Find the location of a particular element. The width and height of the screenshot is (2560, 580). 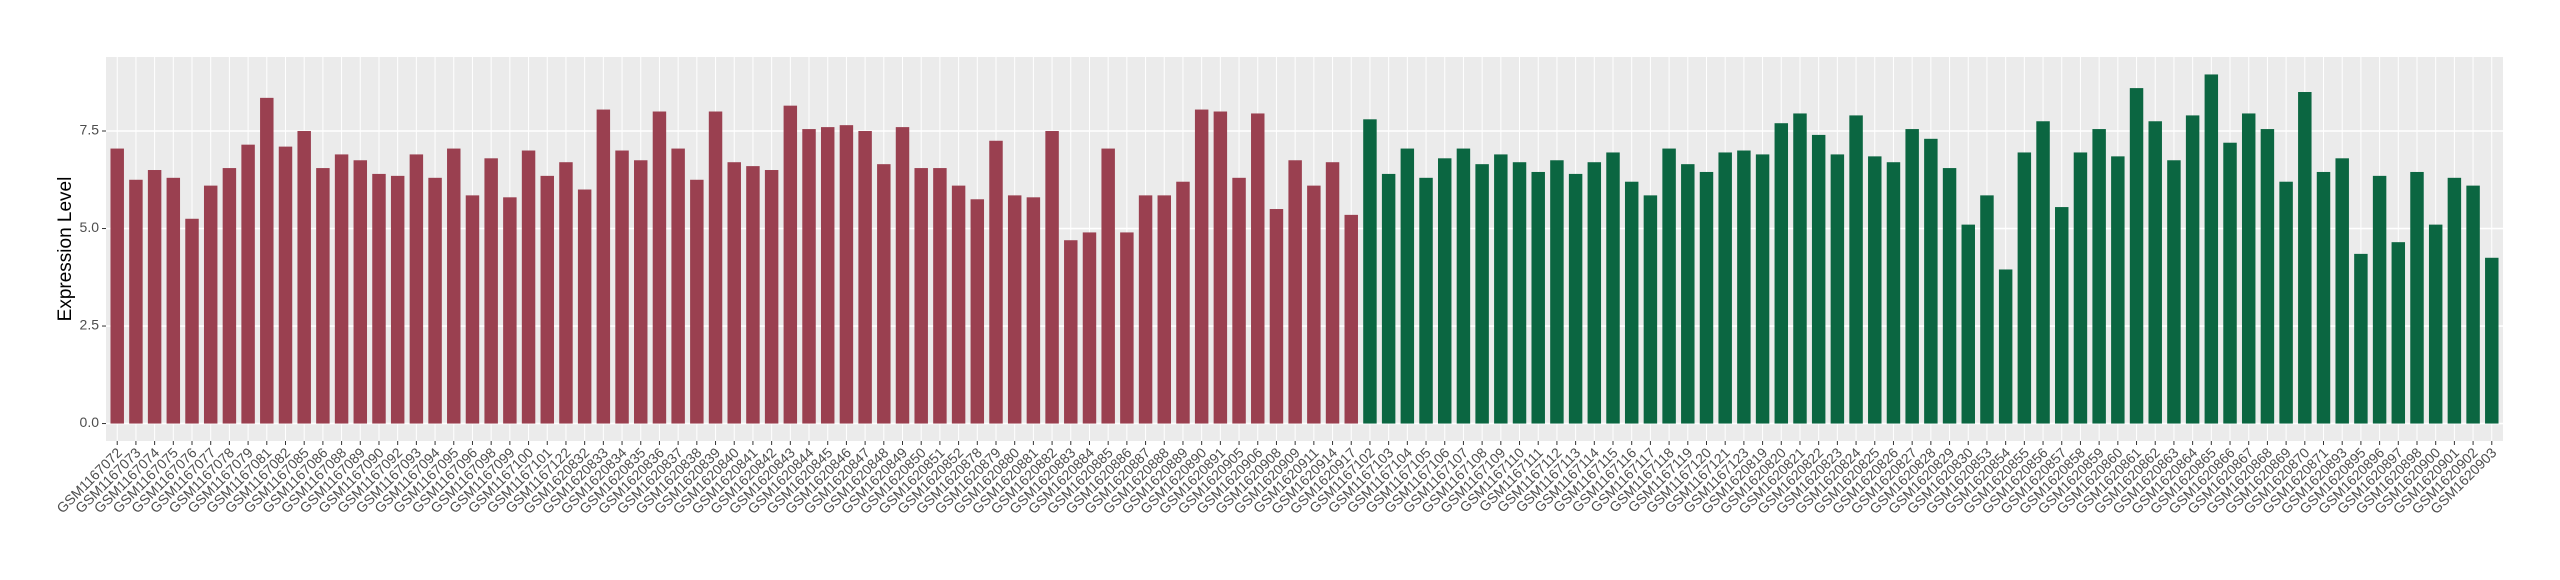

y-tick-label: 7.5 is located at coordinates (90, 130).